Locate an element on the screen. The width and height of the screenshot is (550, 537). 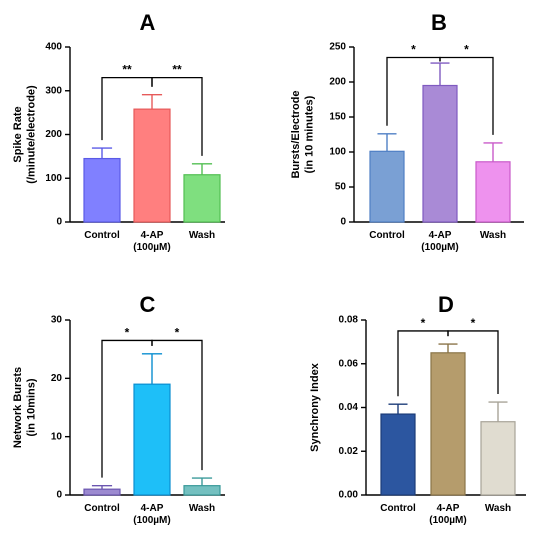
y-axis-title-line: Spike Rate is located at coordinates (18, 134).